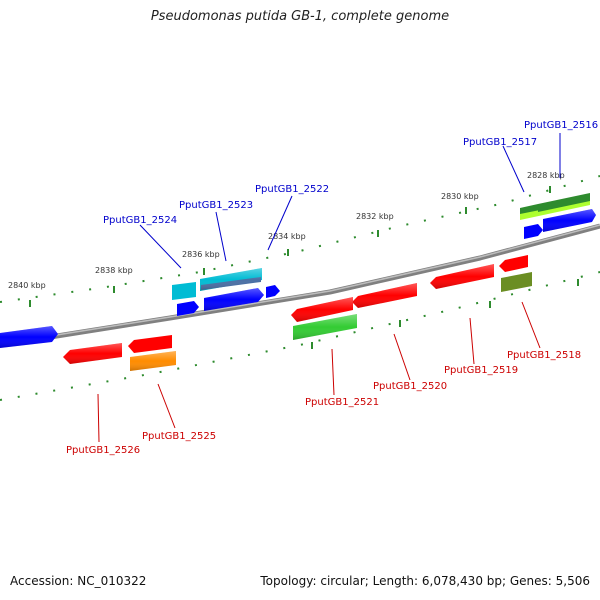 The width and height of the screenshot is (600, 600). Describe the element at coordinates (564, 202) in the screenshot. I see `gene-green-dark-b` at that location.